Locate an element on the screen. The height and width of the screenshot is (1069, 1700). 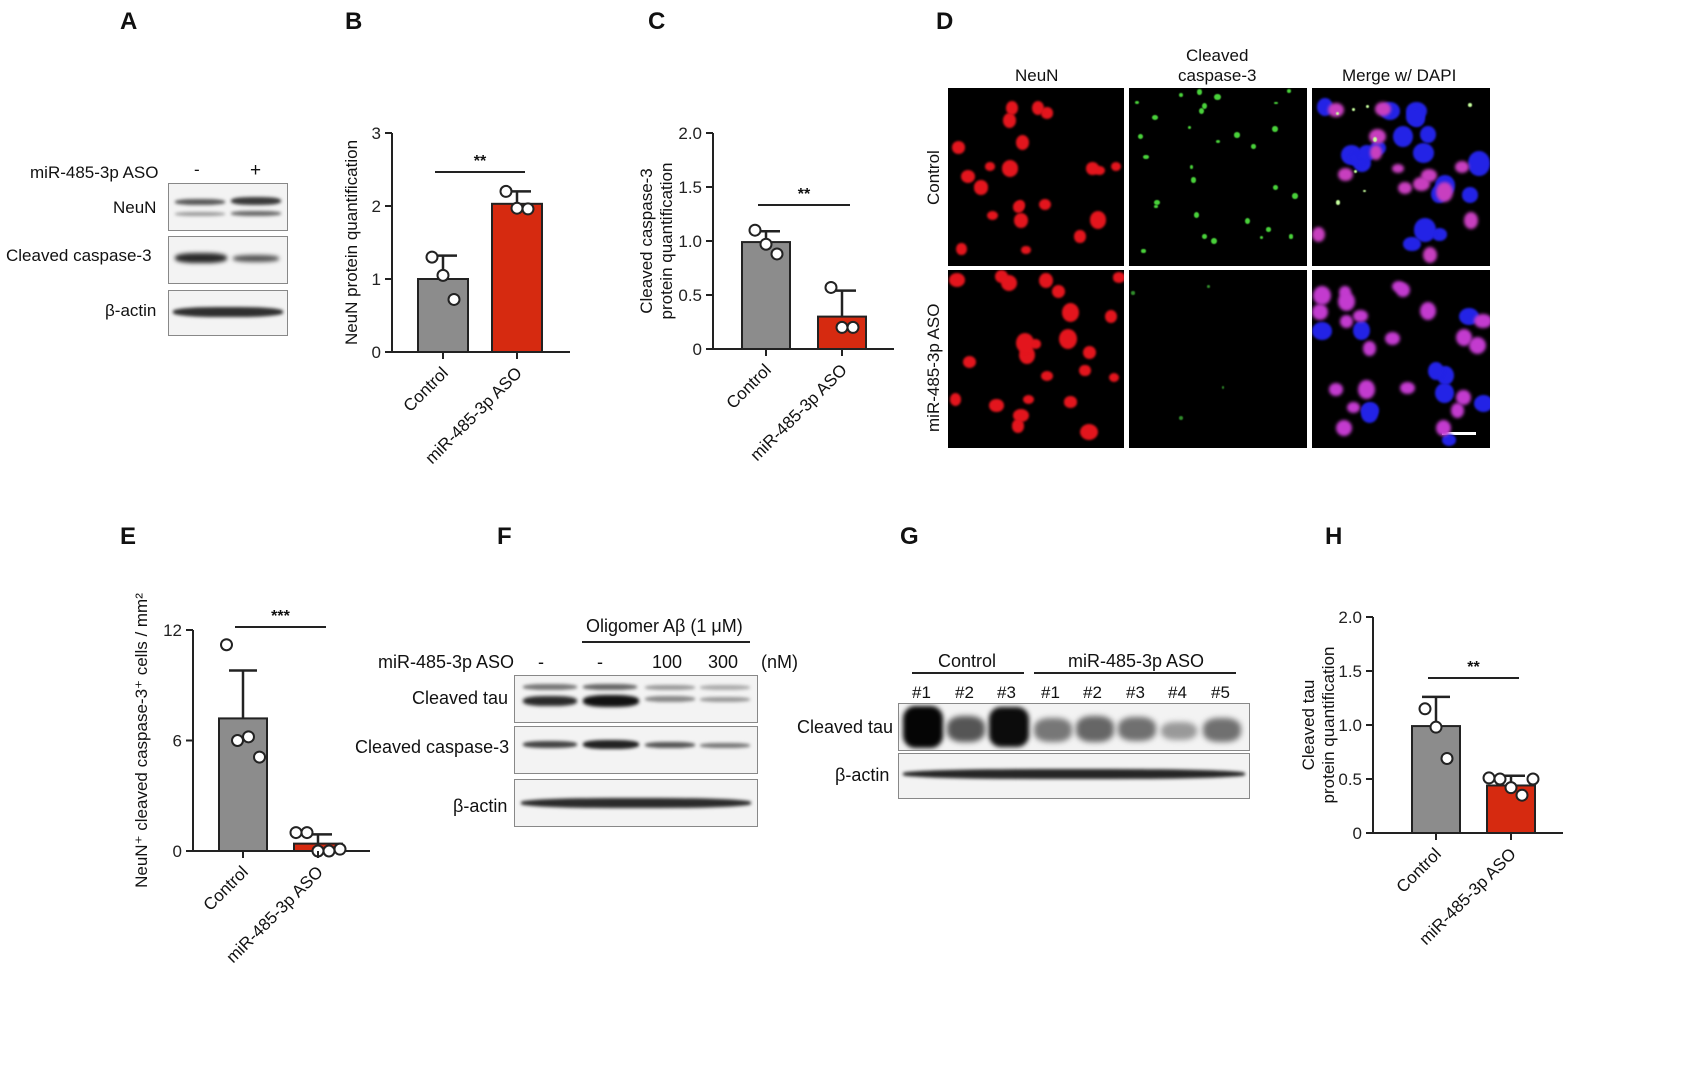
y-axis-label: Cleaved caspase-3 is located at coordinates (646, 241).